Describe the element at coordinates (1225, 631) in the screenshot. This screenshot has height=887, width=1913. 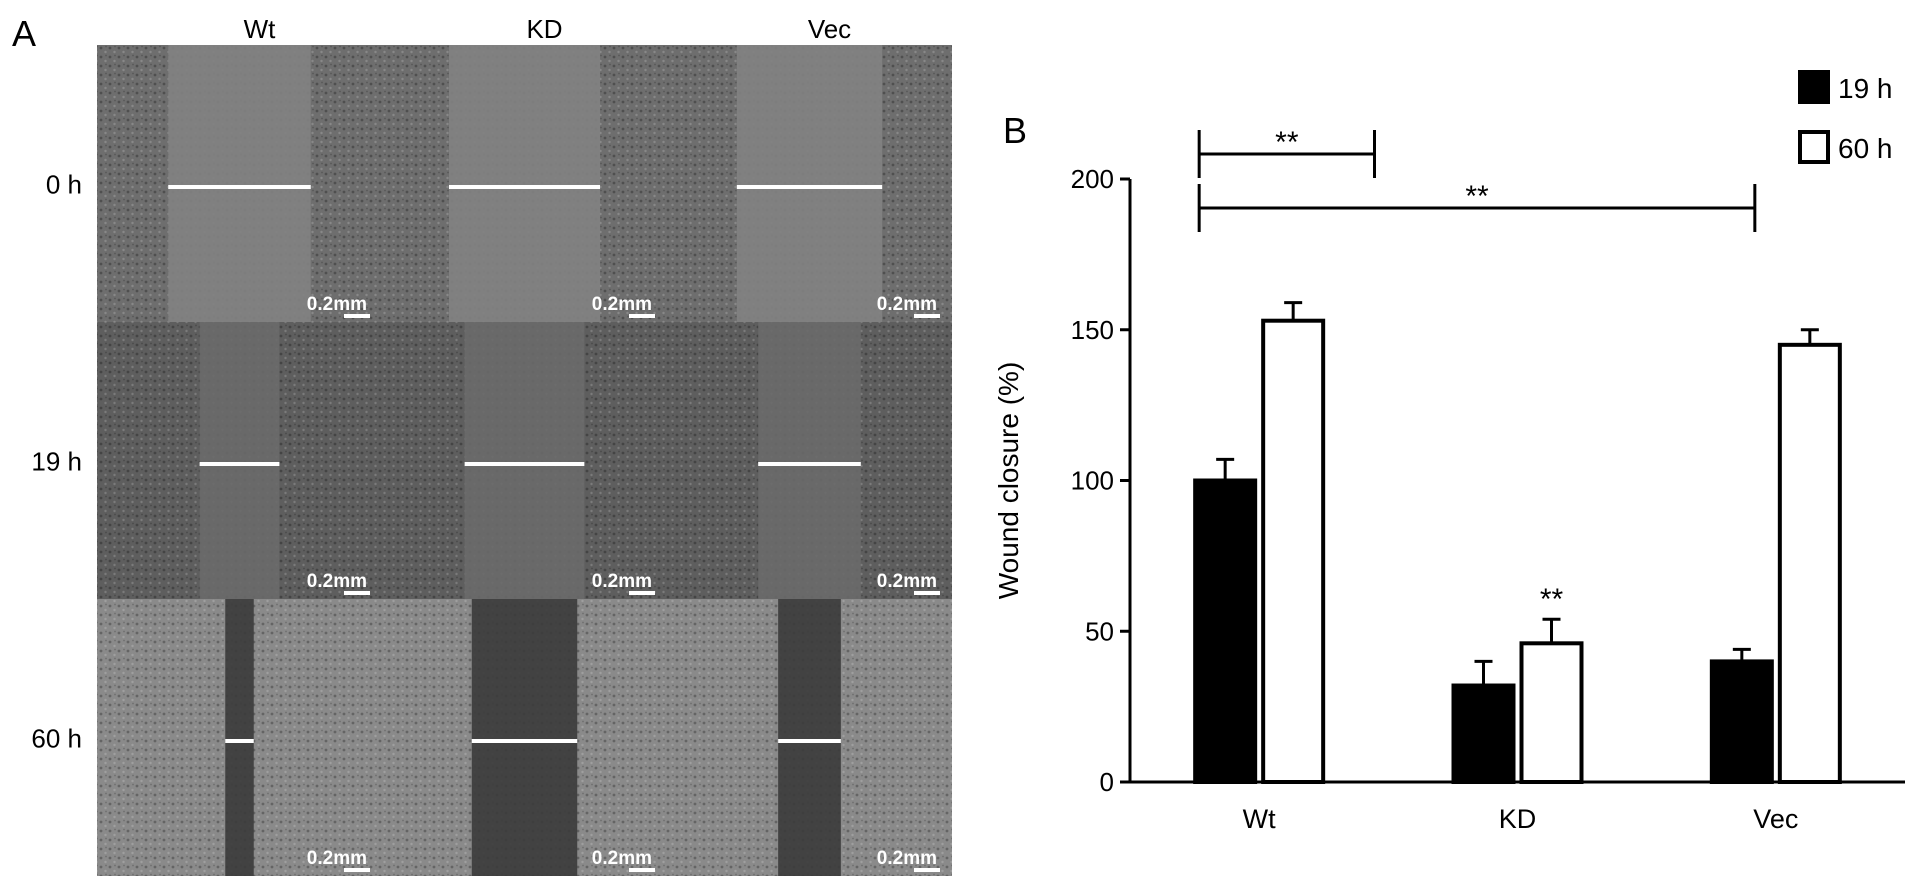
I see `bar-wt-19h` at that location.